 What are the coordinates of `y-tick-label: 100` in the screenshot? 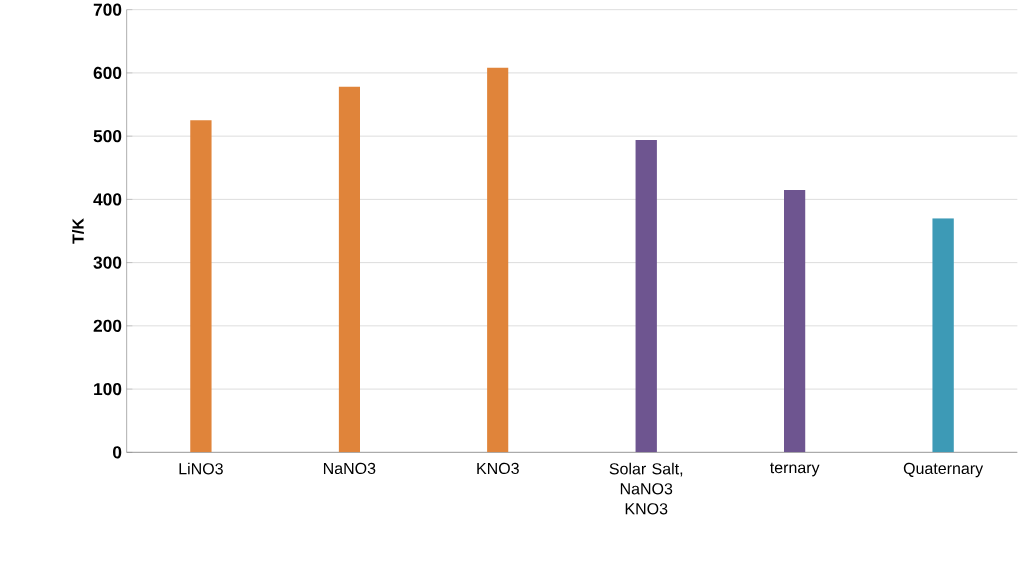 It's located at (108, 389).